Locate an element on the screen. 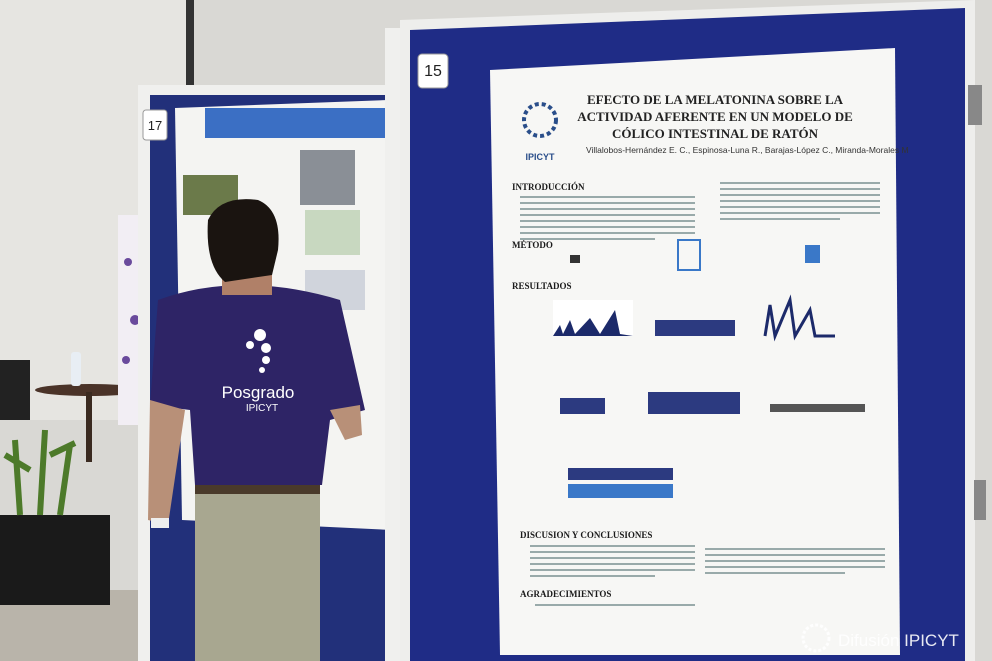 The height and width of the screenshot is (661, 992). poster-title: EFECTO DE LA MELATONINA SOBRE LA is located at coordinates (715, 99).